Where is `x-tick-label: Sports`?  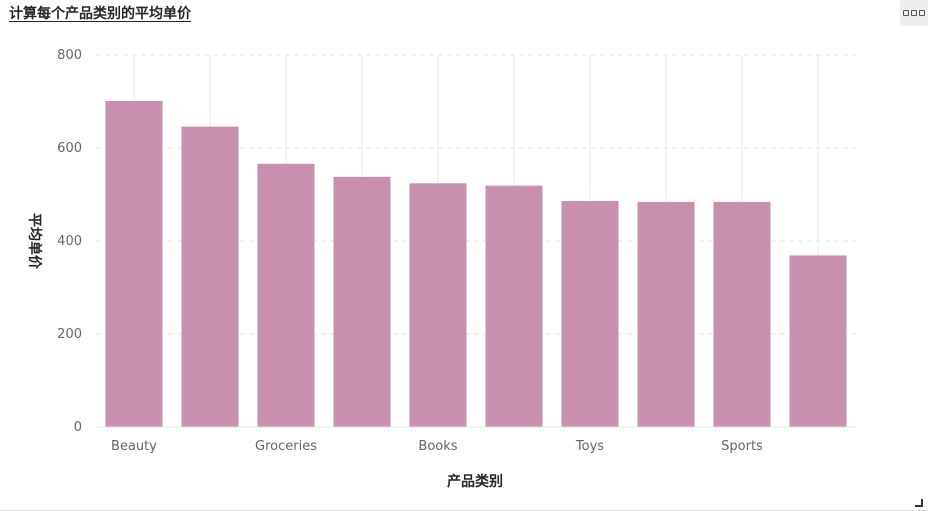
x-tick-label: Sports is located at coordinates (742, 446).